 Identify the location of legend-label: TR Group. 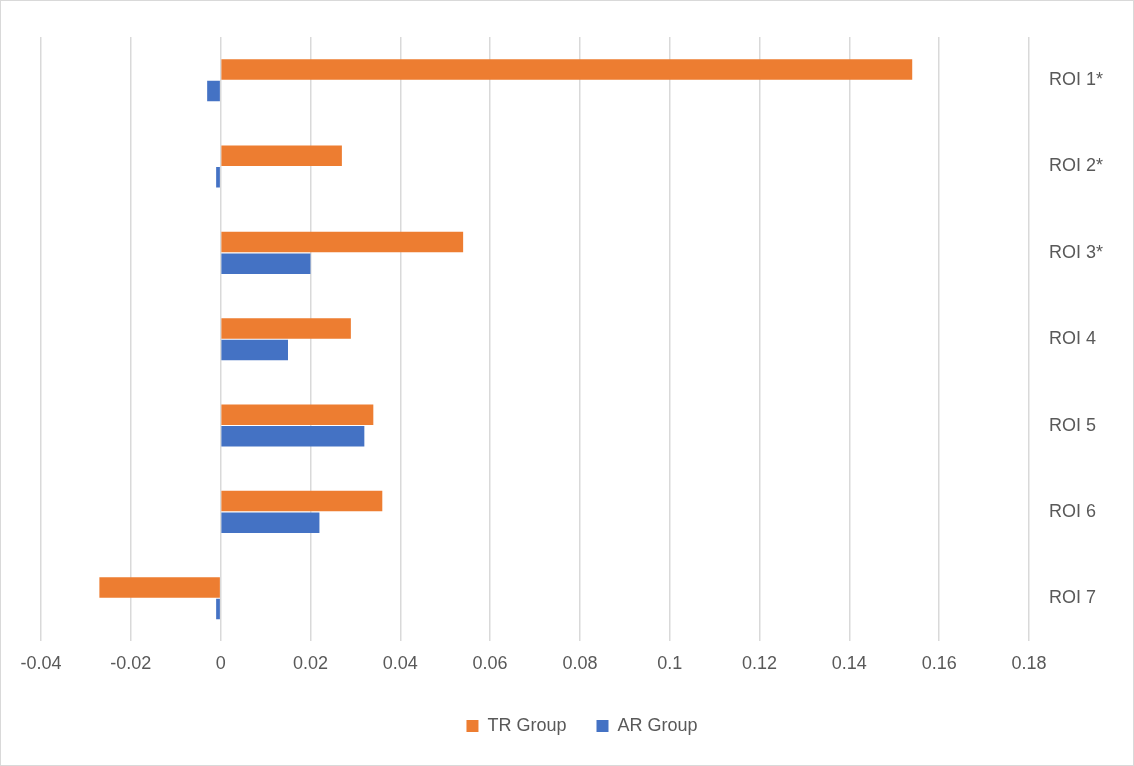
(527, 724).